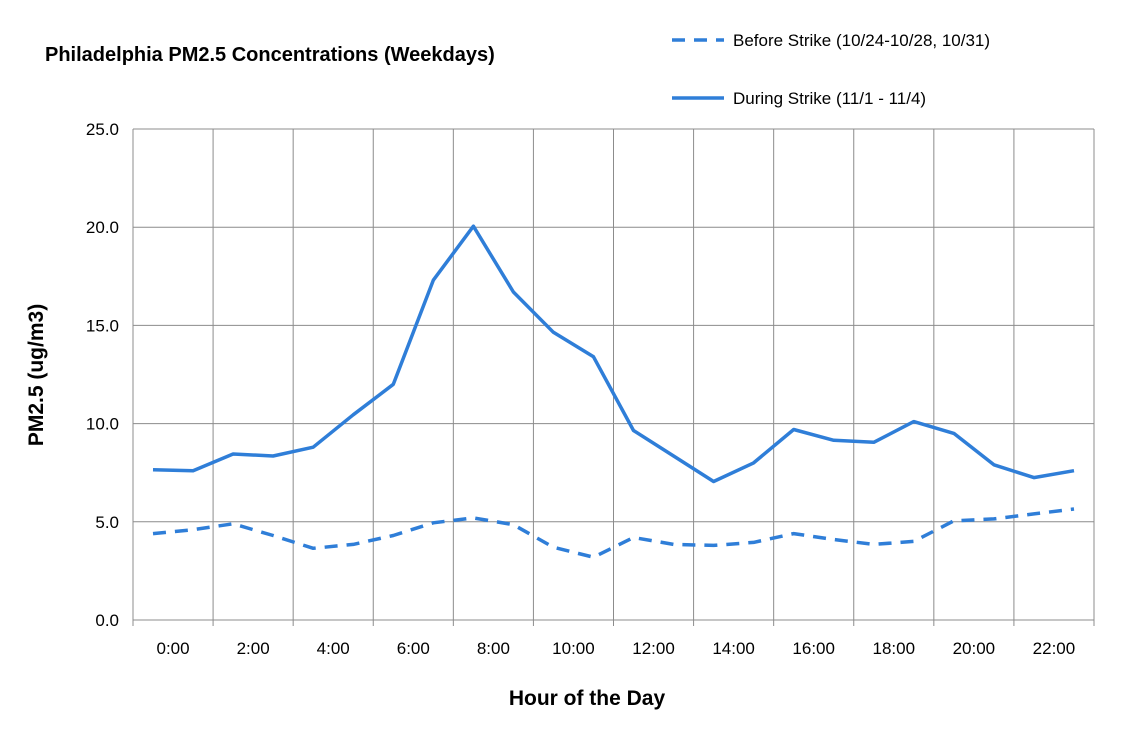 The image size is (1148, 734). What do you see at coordinates (102, 129) in the screenshot?
I see `y-tick-label: 25.0` at bounding box center [102, 129].